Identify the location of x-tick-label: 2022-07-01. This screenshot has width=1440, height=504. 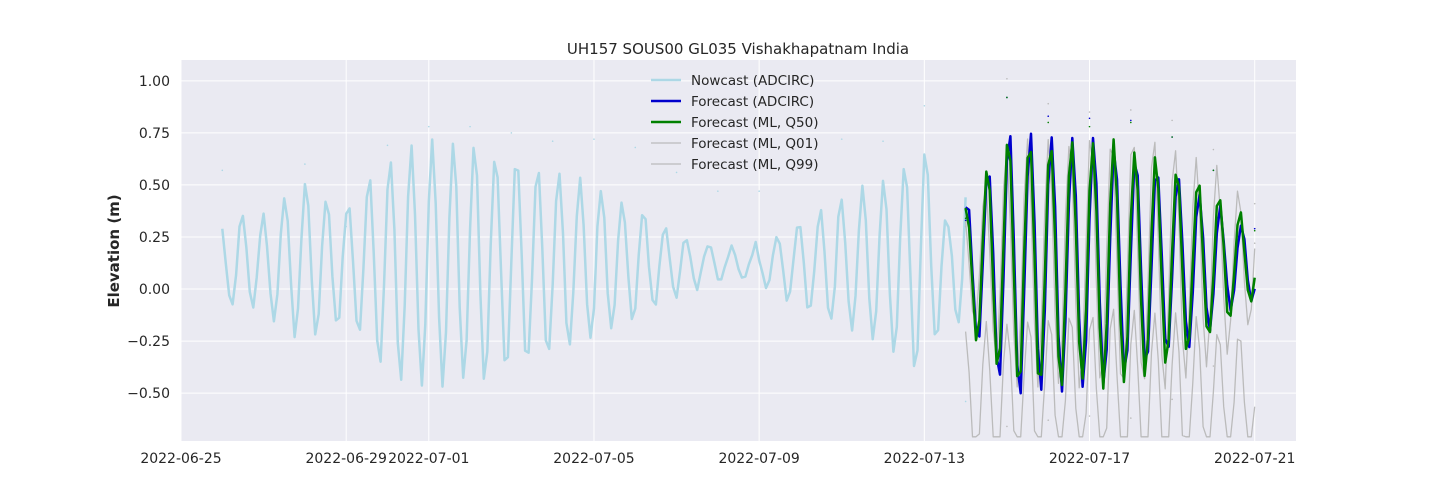
(428, 459).